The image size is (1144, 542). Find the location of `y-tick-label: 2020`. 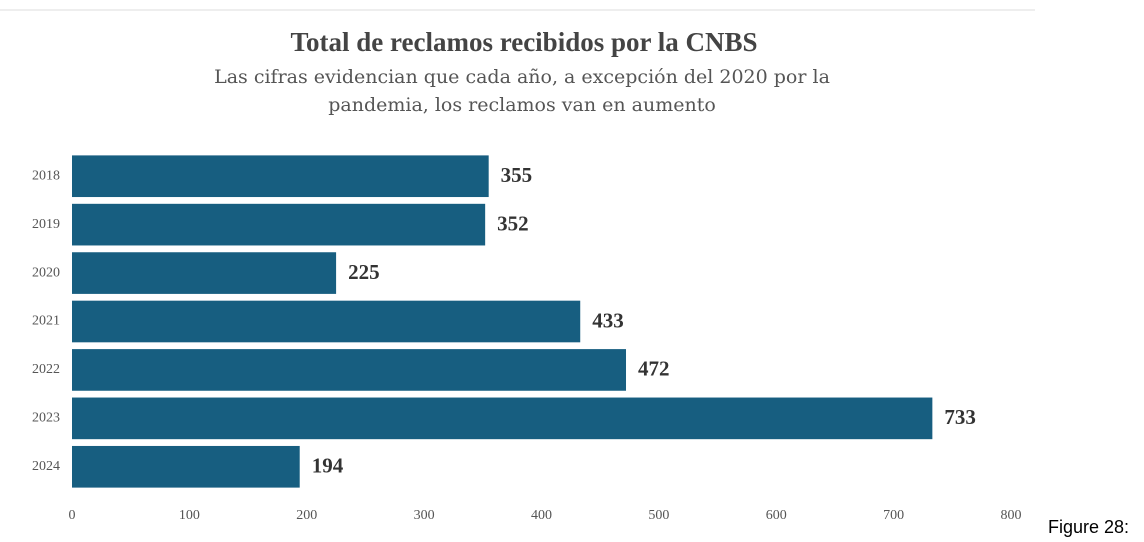

y-tick-label: 2020 is located at coordinates (46, 272).